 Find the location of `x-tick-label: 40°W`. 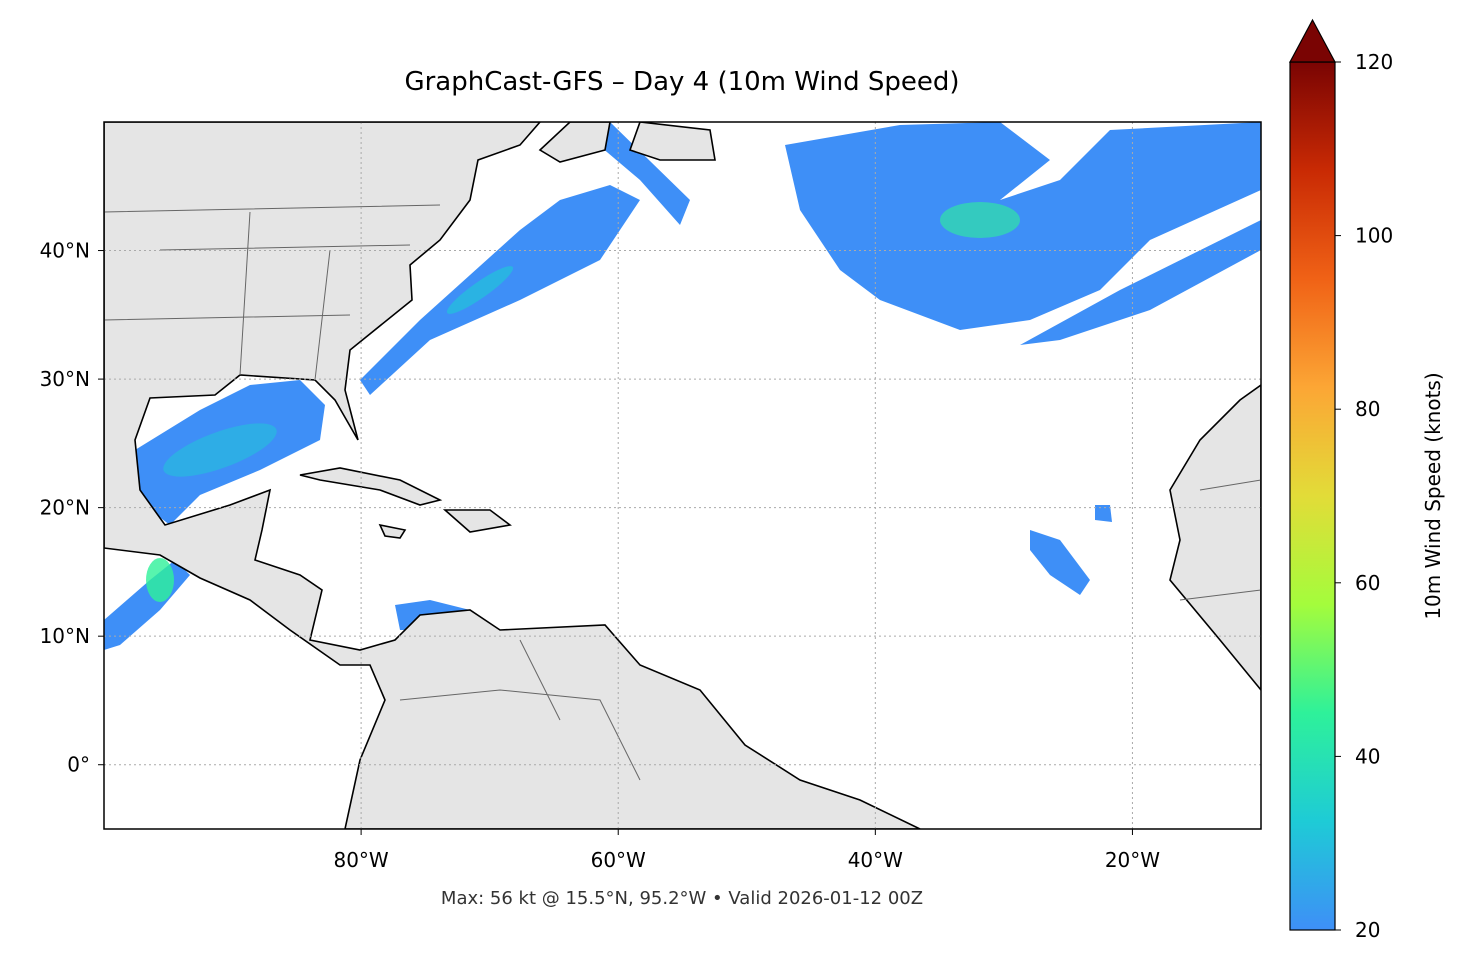

x-tick-label: 40°W is located at coordinates (875, 860).